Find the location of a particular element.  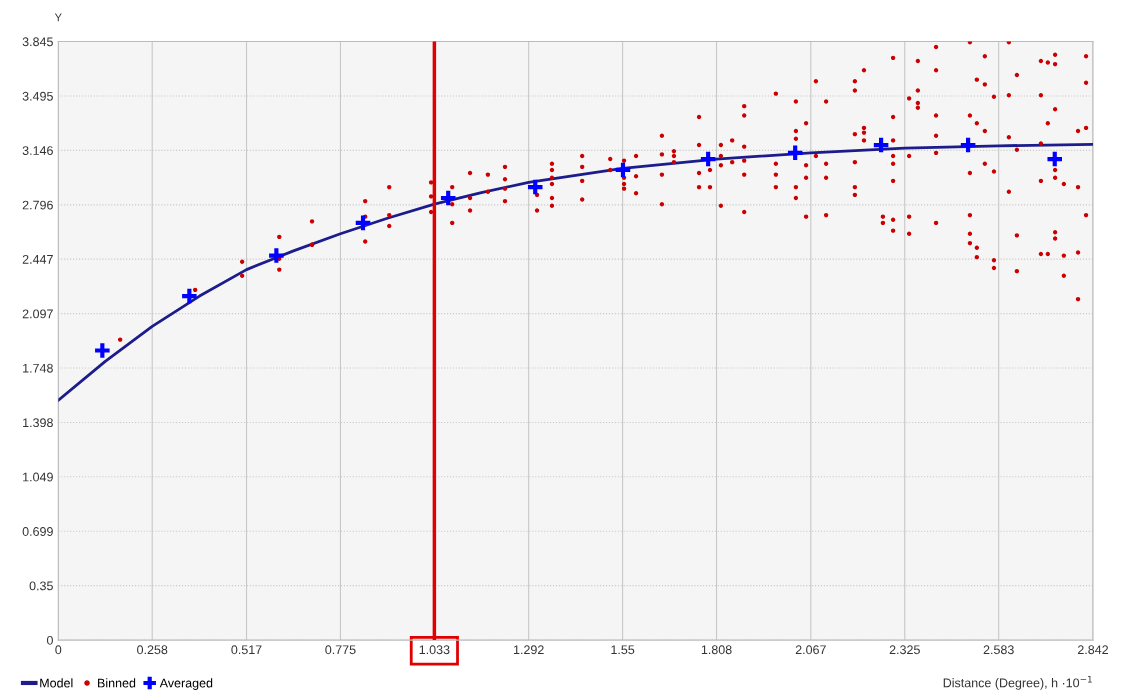

x-tick-label: 0.258 is located at coordinates (152, 650).